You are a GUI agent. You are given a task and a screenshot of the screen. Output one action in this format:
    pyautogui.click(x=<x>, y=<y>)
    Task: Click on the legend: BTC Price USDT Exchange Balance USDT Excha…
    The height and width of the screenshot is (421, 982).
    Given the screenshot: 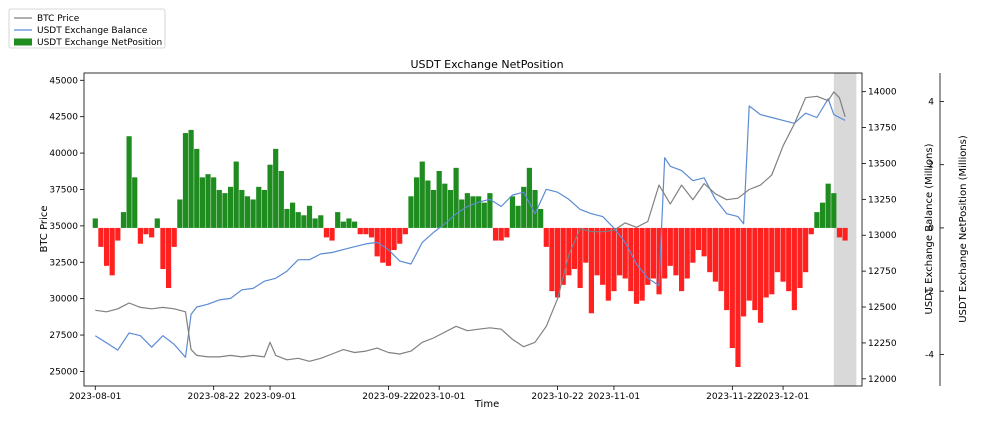 What is the action you would take?
    pyautogui.click(x=87, y=28)
    